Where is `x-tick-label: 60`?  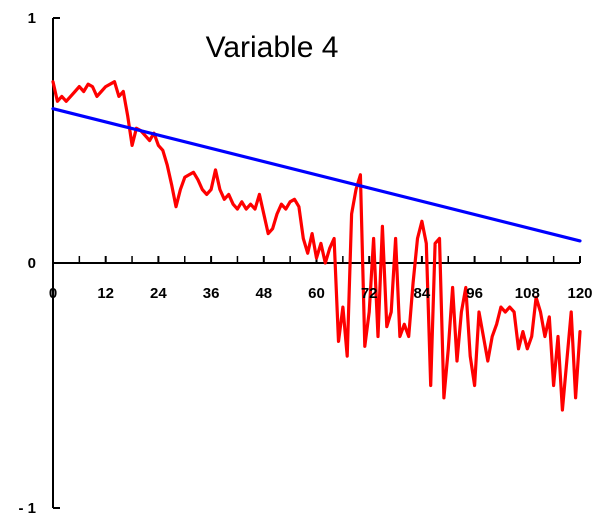 x-tick-label: 60 is located at coordinates (316, 293).